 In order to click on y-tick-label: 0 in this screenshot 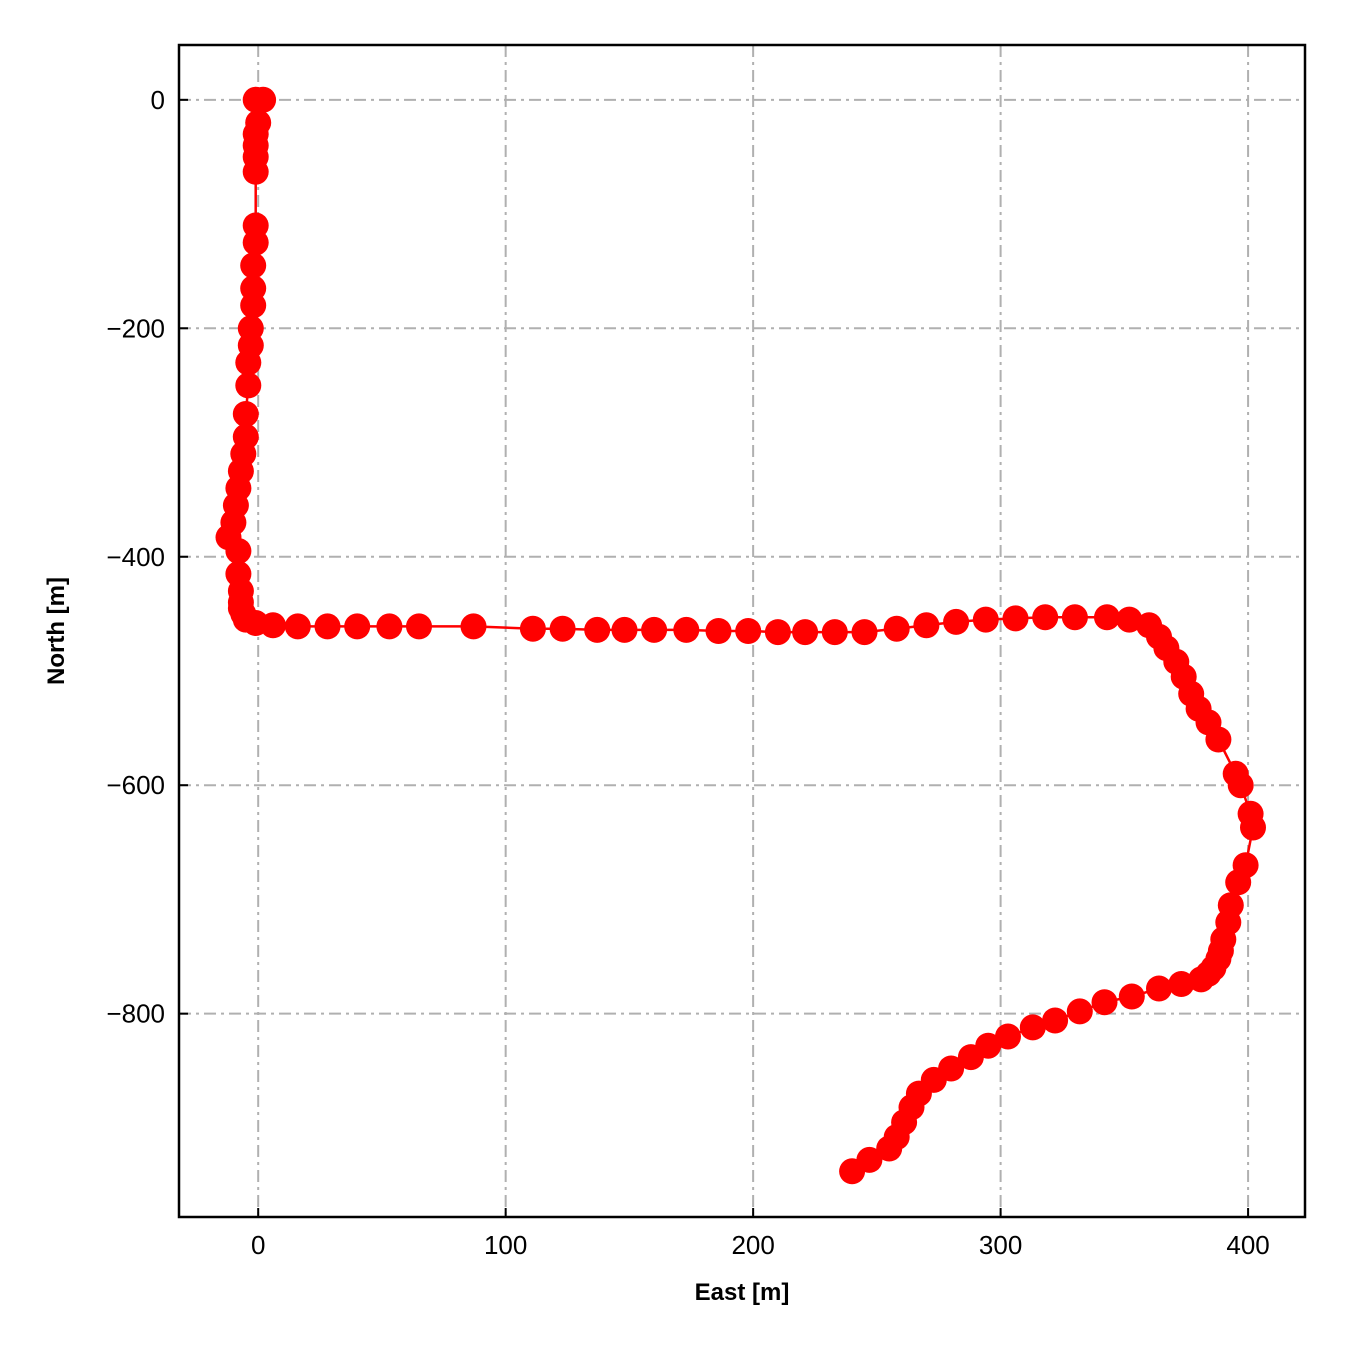, I will do `click(158, 100)`.